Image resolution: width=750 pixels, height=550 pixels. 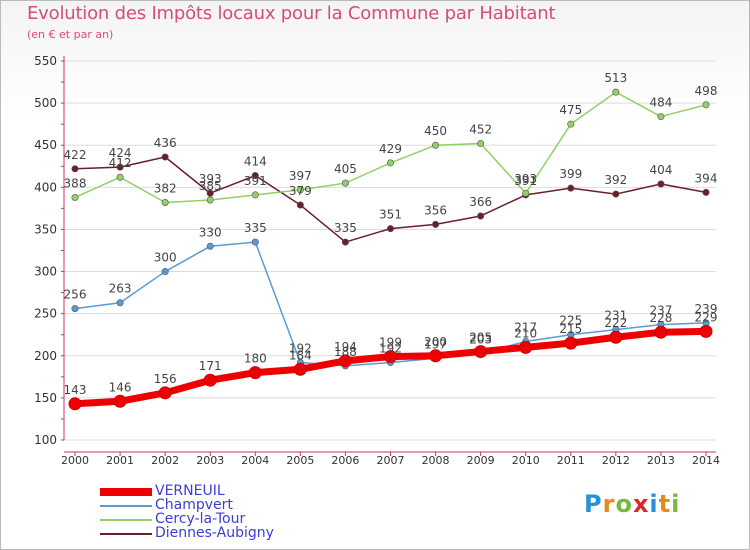 What do you see at coordinates (45, 145) in the screenshot?
I see `y-tick-label: 450` at bounding box center [45, 145].